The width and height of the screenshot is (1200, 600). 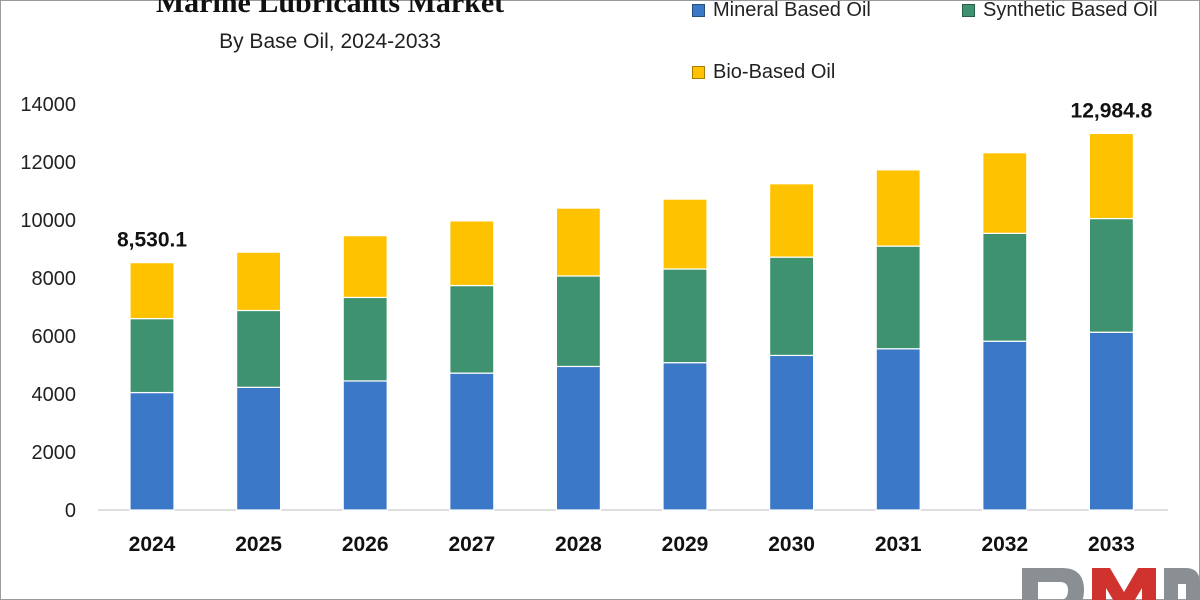 I want to click on legend-item-synthetic: Synthetic Based Oil, so click(x=1060, y=11).